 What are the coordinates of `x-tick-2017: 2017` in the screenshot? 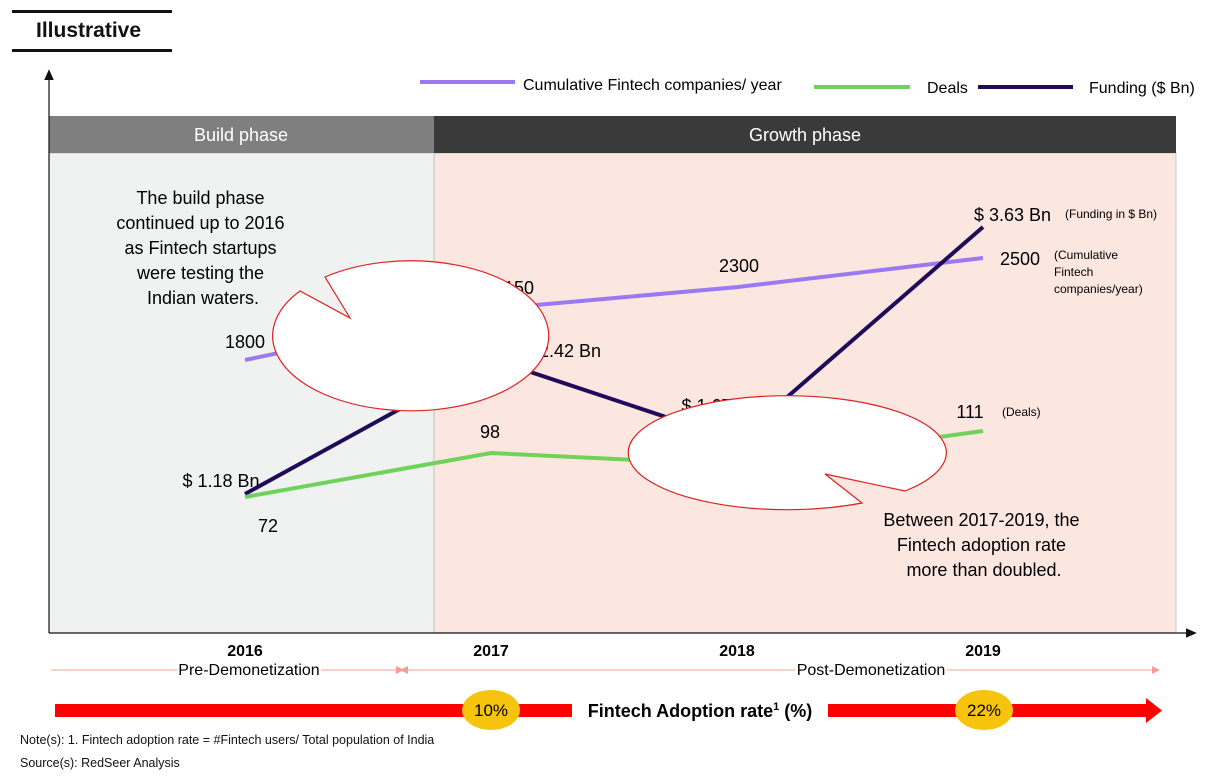 It's located at (491, 651).